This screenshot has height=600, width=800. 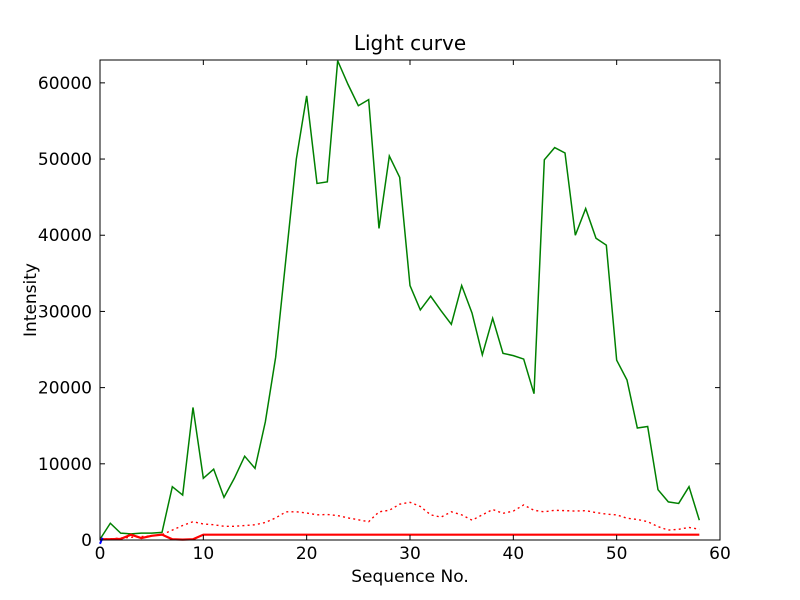 I want to click on x-tick-label: 30, so click(x=410, y=554).